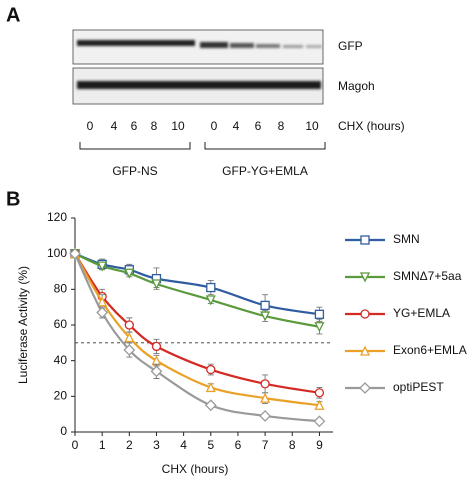 This screenshot has height=489, width=475. What do you see at coordinates (156, 445) in the screenshot?
I see `x-tick-label: 3` at bounding box center [156, 445].